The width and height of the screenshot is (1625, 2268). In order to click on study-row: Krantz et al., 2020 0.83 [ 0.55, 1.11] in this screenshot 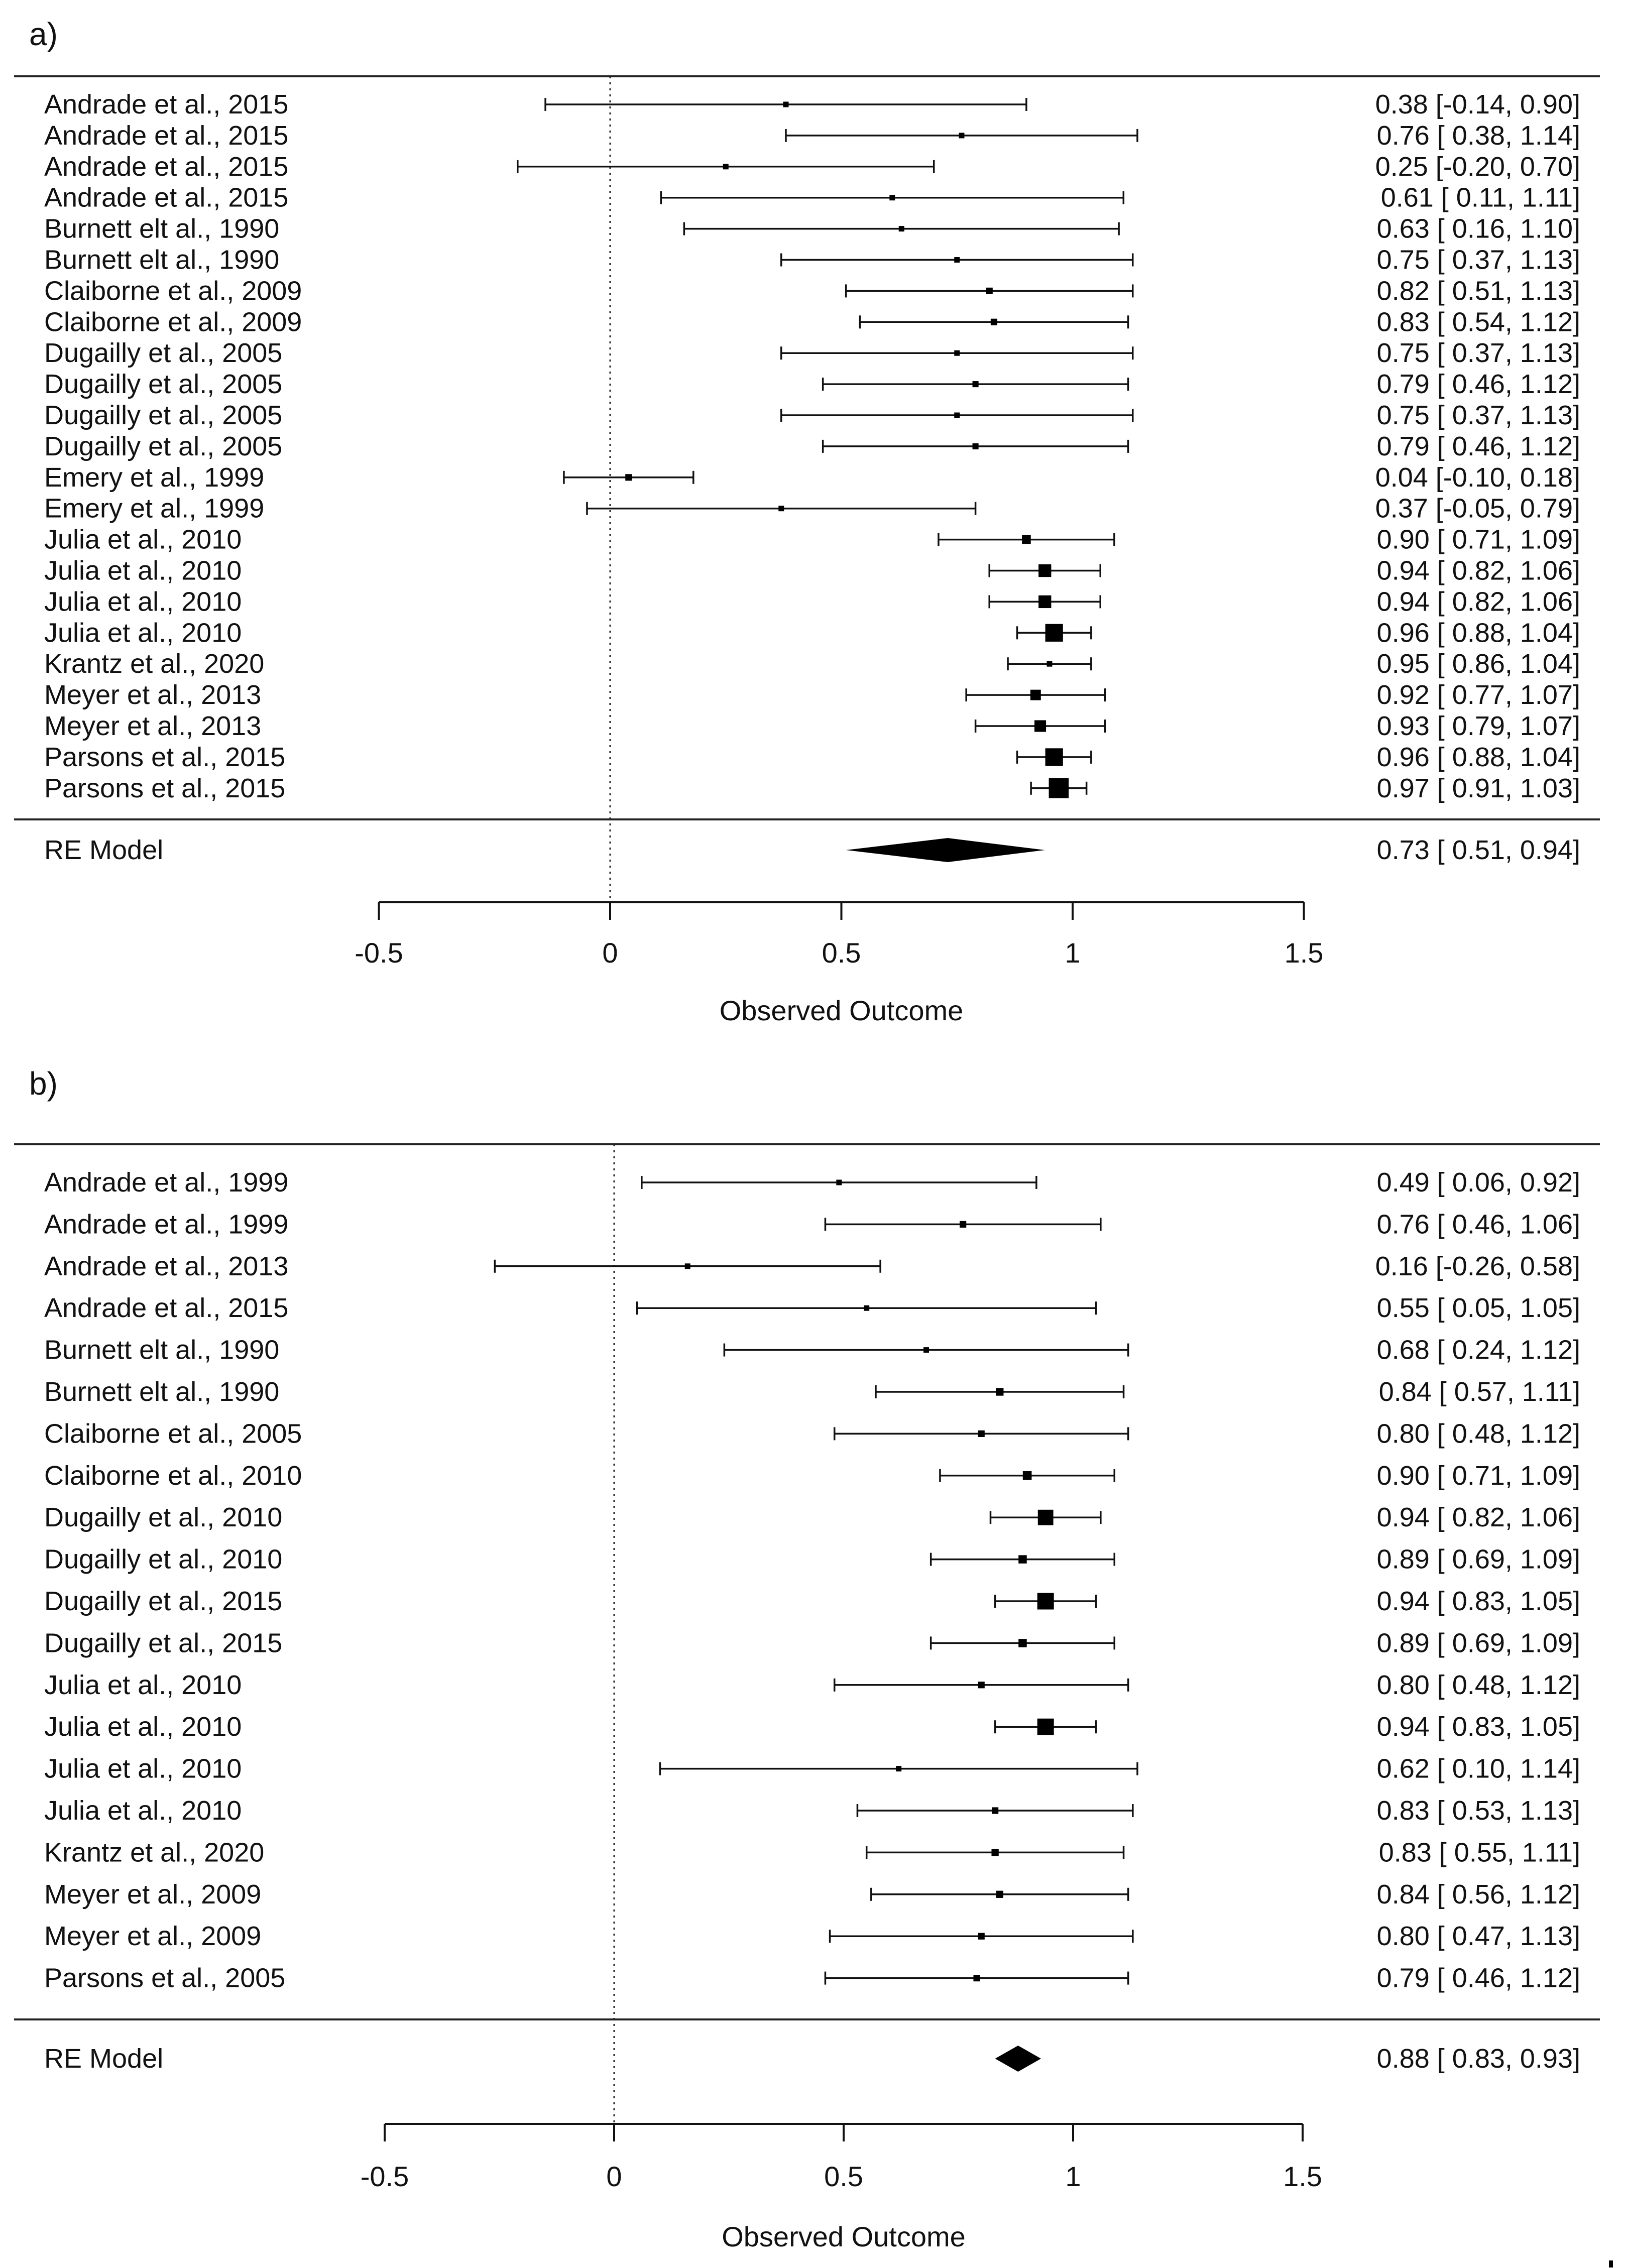, I will do `click(812, 1852)`.